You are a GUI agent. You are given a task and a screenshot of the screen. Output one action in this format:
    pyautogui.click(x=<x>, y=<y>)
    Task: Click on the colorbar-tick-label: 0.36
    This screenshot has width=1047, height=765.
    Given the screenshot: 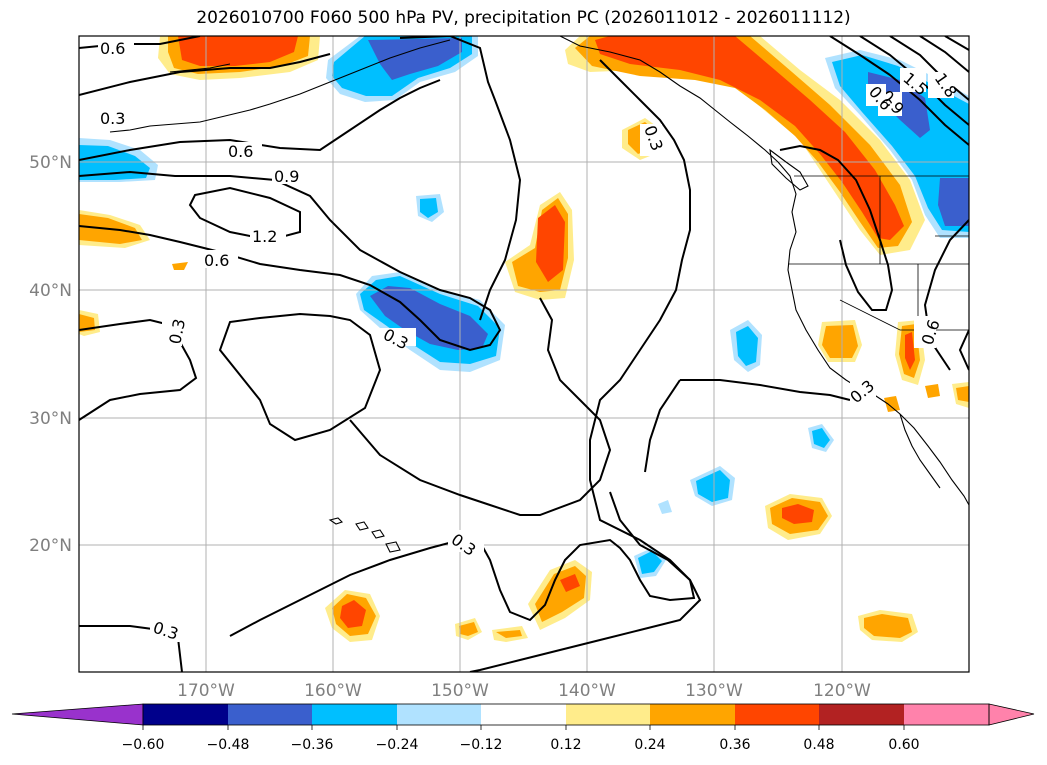 What is the action you would take?
    pyautogui.click(x=734, y=745)
    